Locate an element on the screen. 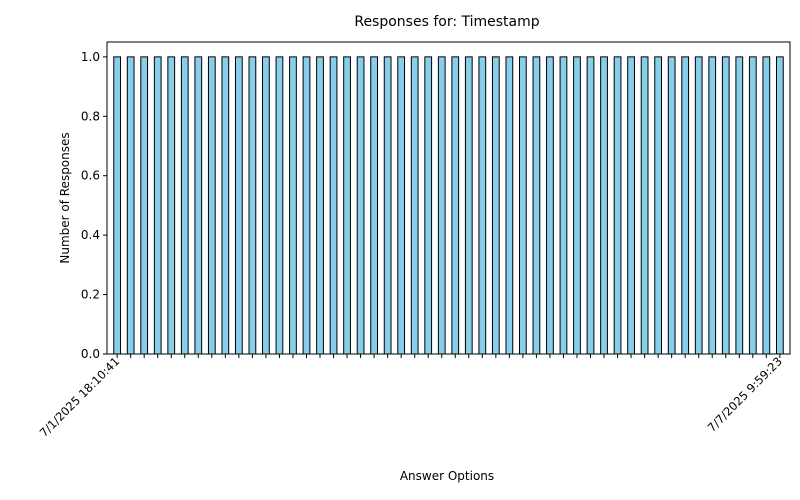 Image resolution: width=800 pixels, height=500 pixels. y-tick-label: 0.4 is located at coordinates (90, 235).